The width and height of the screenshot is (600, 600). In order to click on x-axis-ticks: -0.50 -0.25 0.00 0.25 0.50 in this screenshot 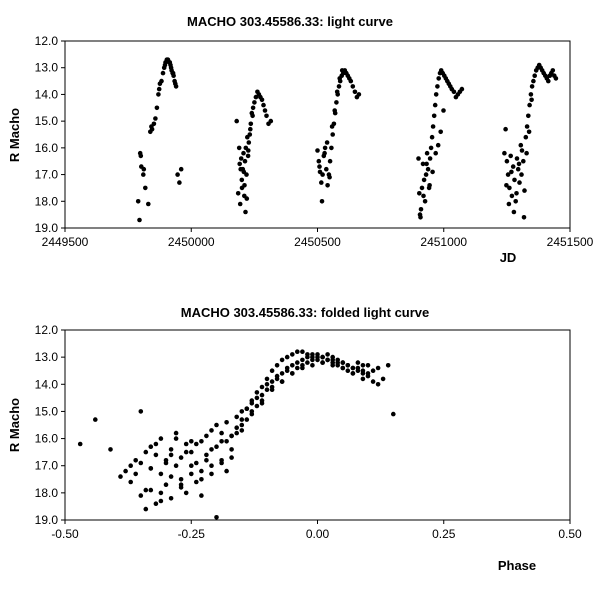, I will do `click(316, 530)`.